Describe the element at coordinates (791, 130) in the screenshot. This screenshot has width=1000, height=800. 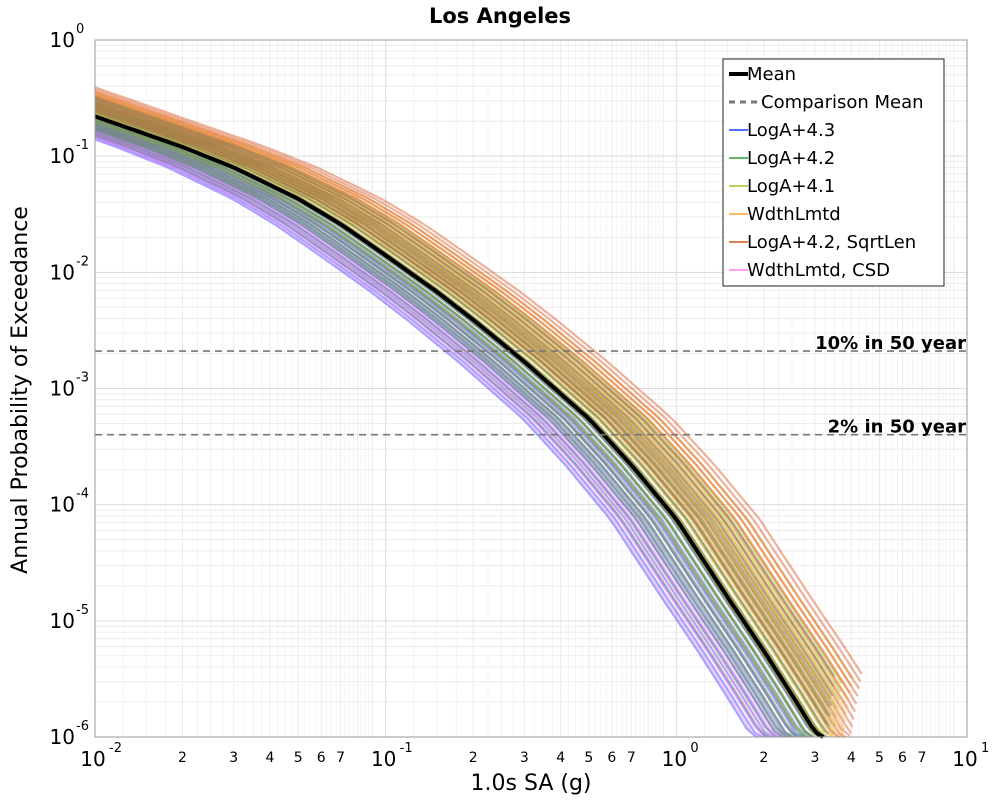
I see `legend-label: LogA+4.3` at that location.